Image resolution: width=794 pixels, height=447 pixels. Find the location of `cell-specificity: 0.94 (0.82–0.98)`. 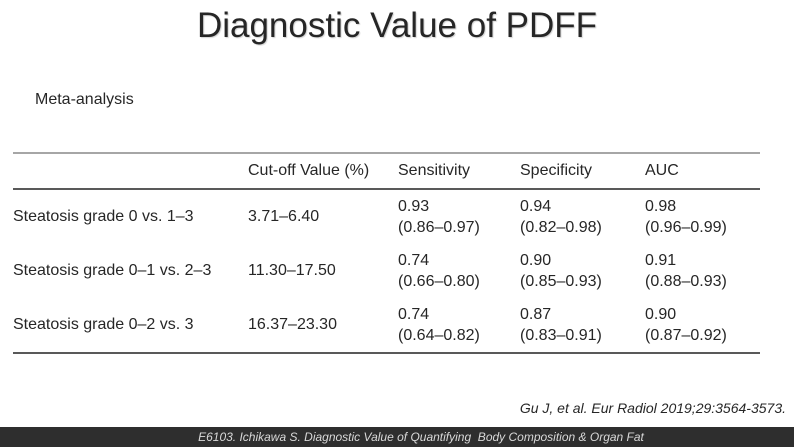

cell-specificity: 0.94 (0.82–0.98) is located at coordinates (582, 216).